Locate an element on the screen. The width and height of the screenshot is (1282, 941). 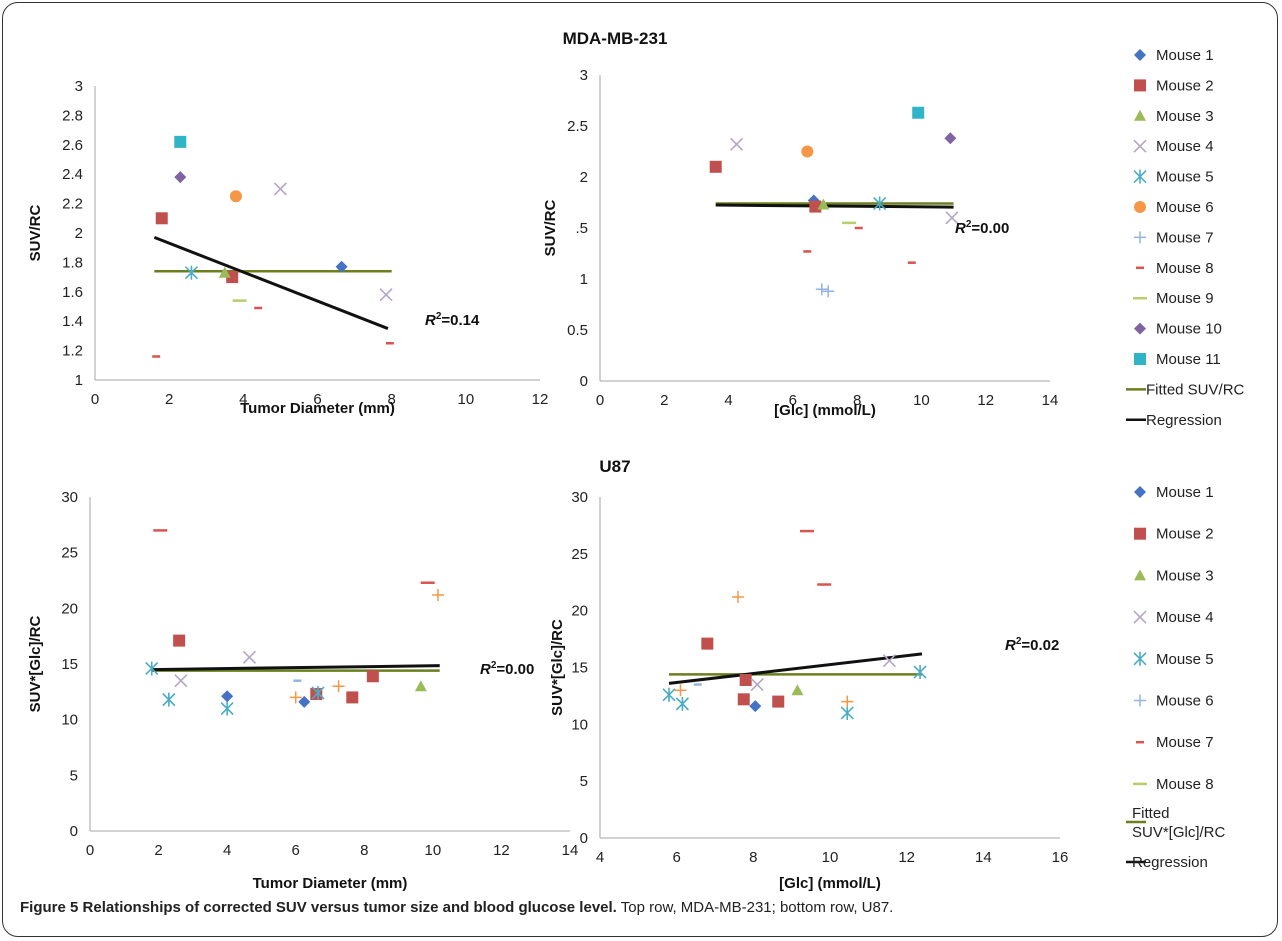
legend-label: Fitted SUV/RC is located at coordinates (1195, 389).